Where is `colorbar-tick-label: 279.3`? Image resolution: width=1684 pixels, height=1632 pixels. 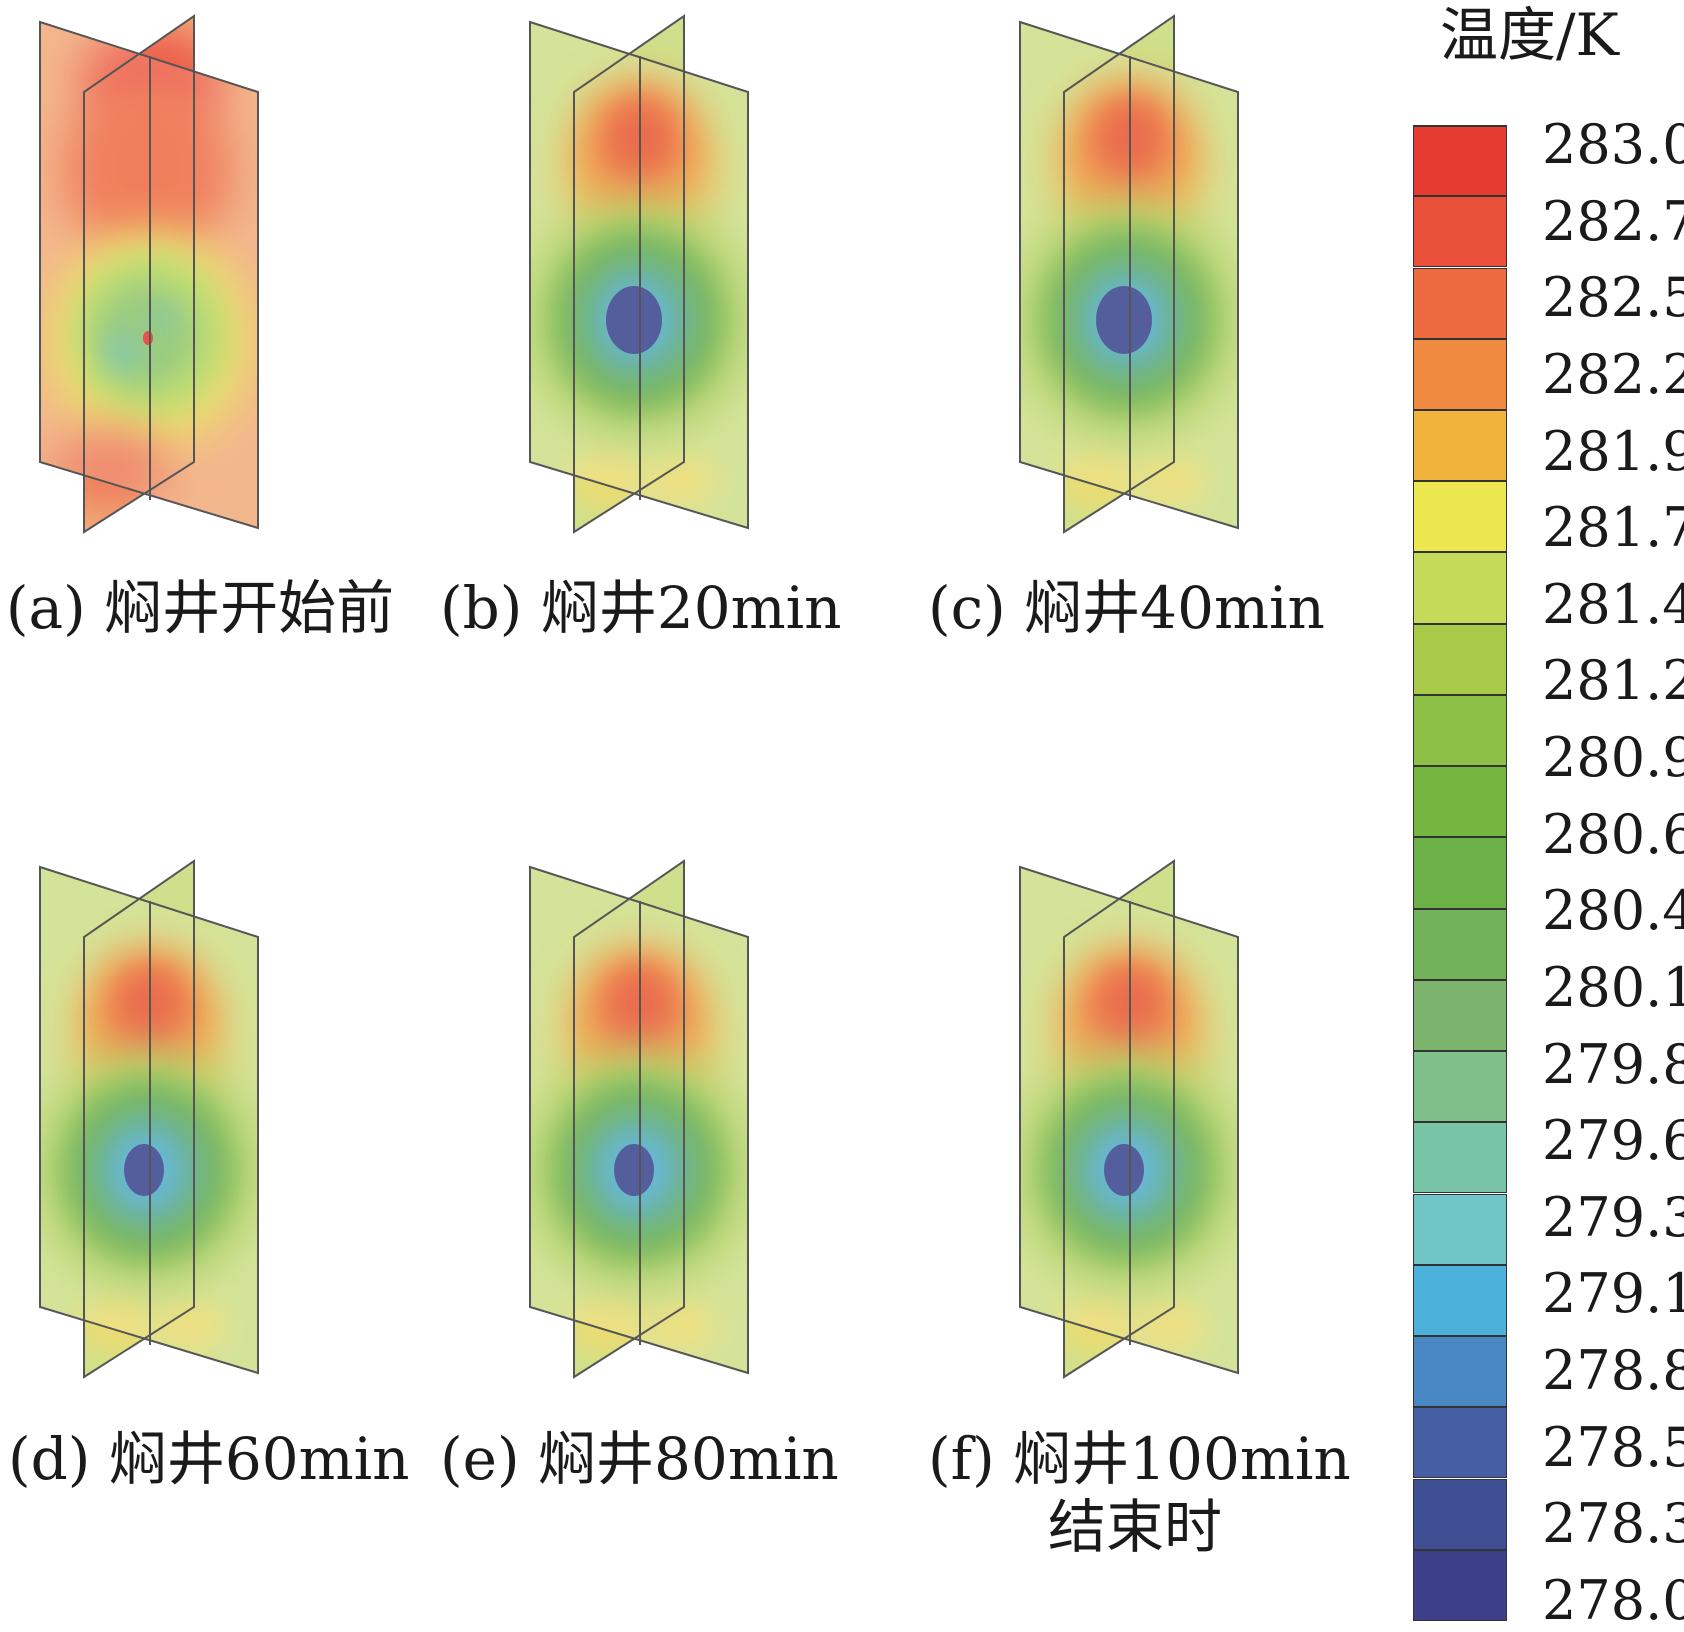 colorbar-tick-label: 279.3 is located at coordinates (1613, 1217).